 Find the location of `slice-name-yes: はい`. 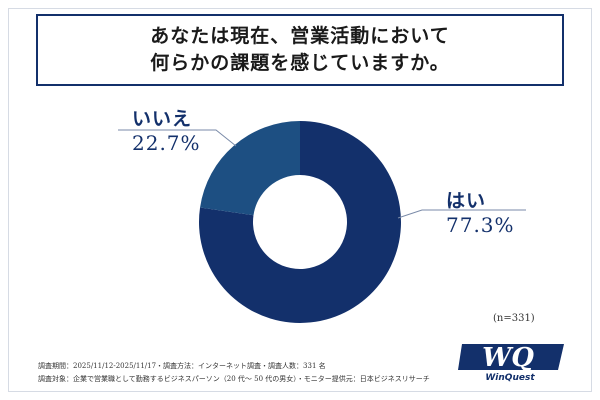

slice-name-yes: はい is located at coordinates (466, 201).